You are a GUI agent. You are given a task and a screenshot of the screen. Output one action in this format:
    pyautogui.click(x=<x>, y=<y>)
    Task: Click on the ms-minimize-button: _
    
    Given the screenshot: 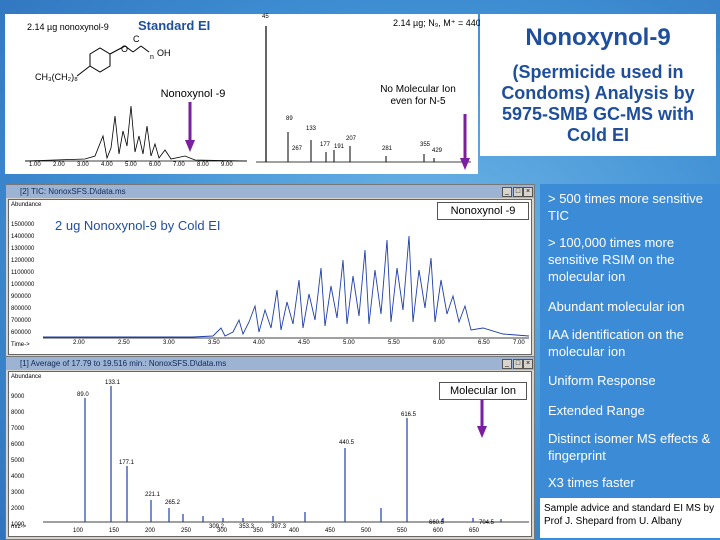 What is the action you would take?
    pyautogui.click(x=507, y=364)
    